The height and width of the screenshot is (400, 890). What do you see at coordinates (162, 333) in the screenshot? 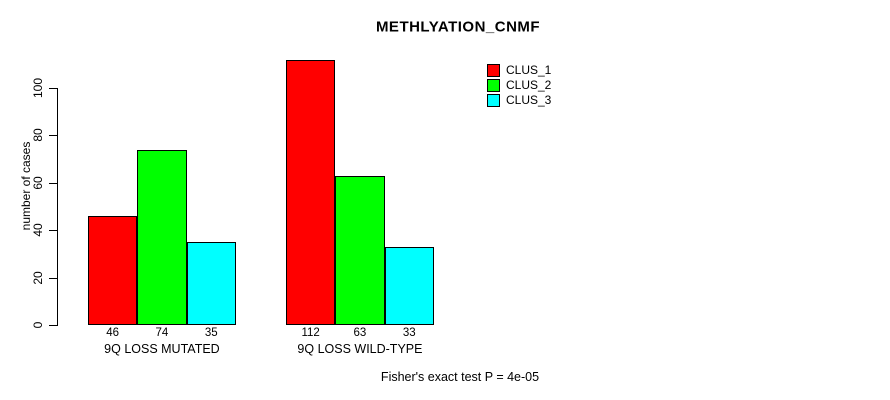
I see `bar-value-label: 74` at bounding box center [162, 333].